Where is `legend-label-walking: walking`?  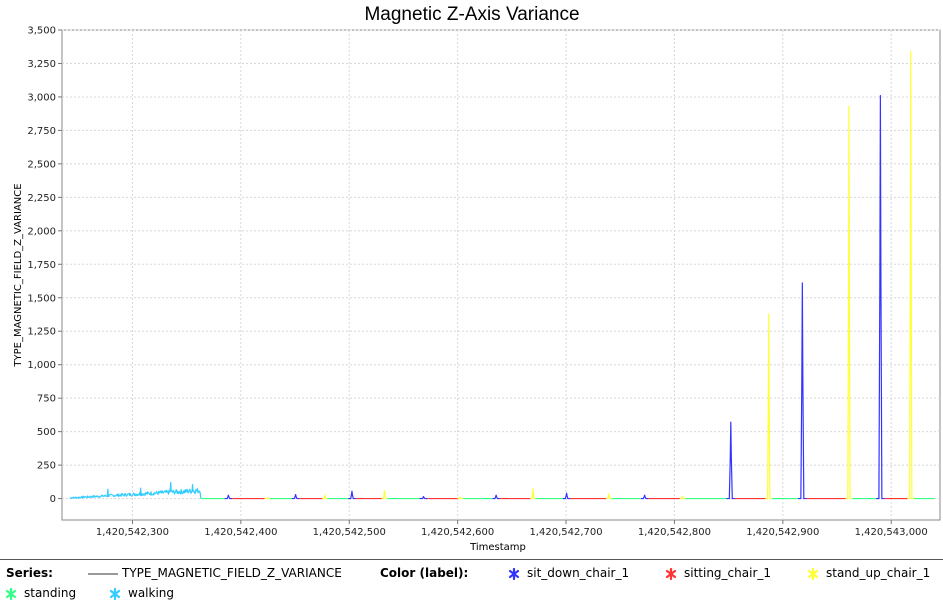
legend-label-walking: walking is located at coordinates (151, 593).